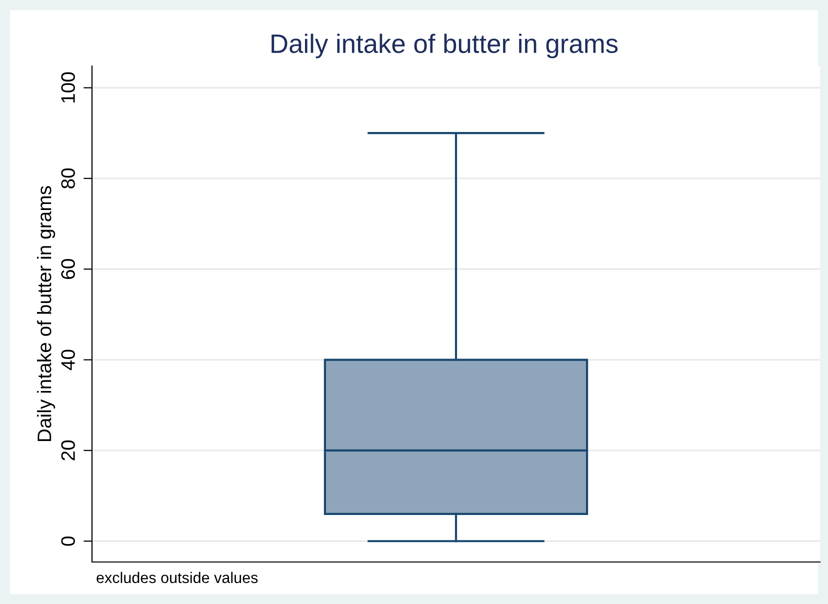 Image resolution: width=828 pixels, height=604 pixels. I want to click on y-tick-label: 60, so click(68, 269).